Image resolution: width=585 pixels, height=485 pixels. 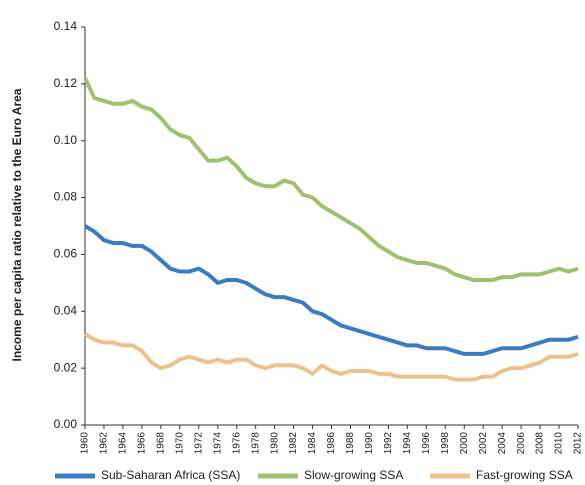 I want to click on x-tick-label: 1960, so click(x=85, y=443).